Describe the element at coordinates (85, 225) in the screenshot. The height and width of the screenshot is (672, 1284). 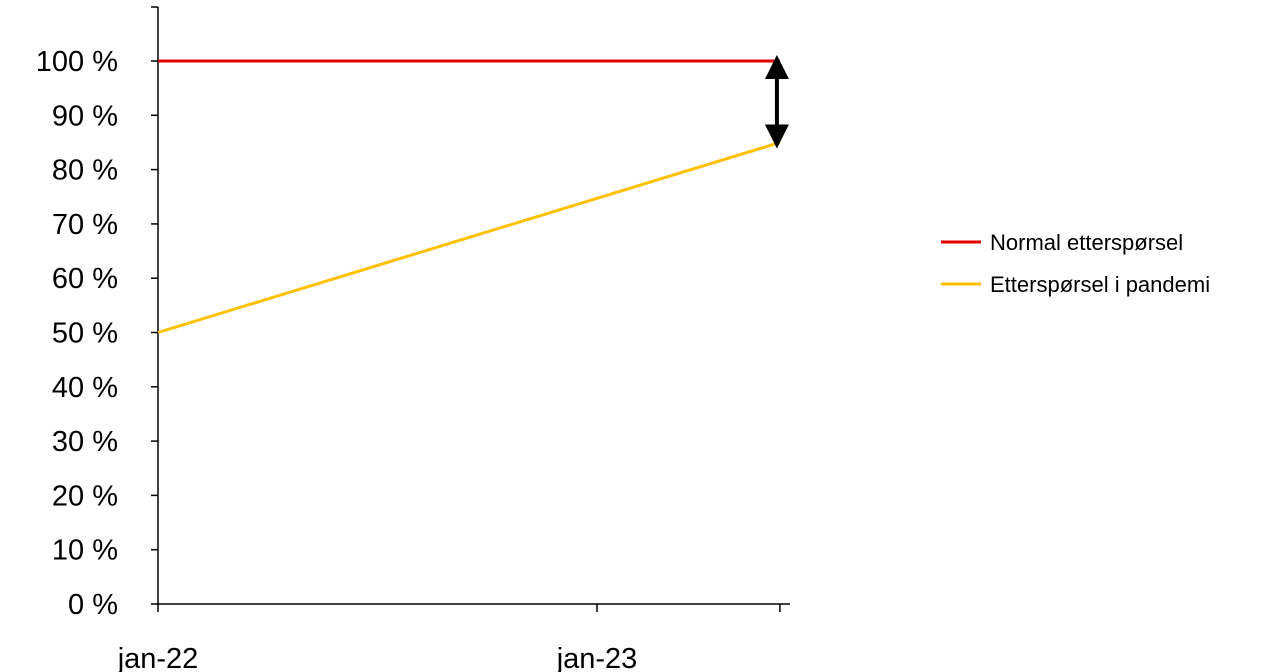
I see `y-tick-label: 70 %` at that location.